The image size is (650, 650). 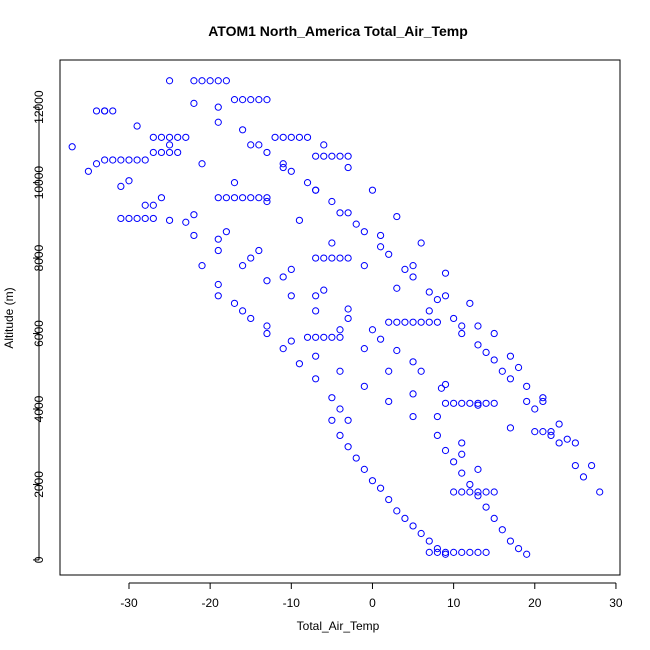 I want to click on x-tick-label: -10, so click(x=292, y=603).